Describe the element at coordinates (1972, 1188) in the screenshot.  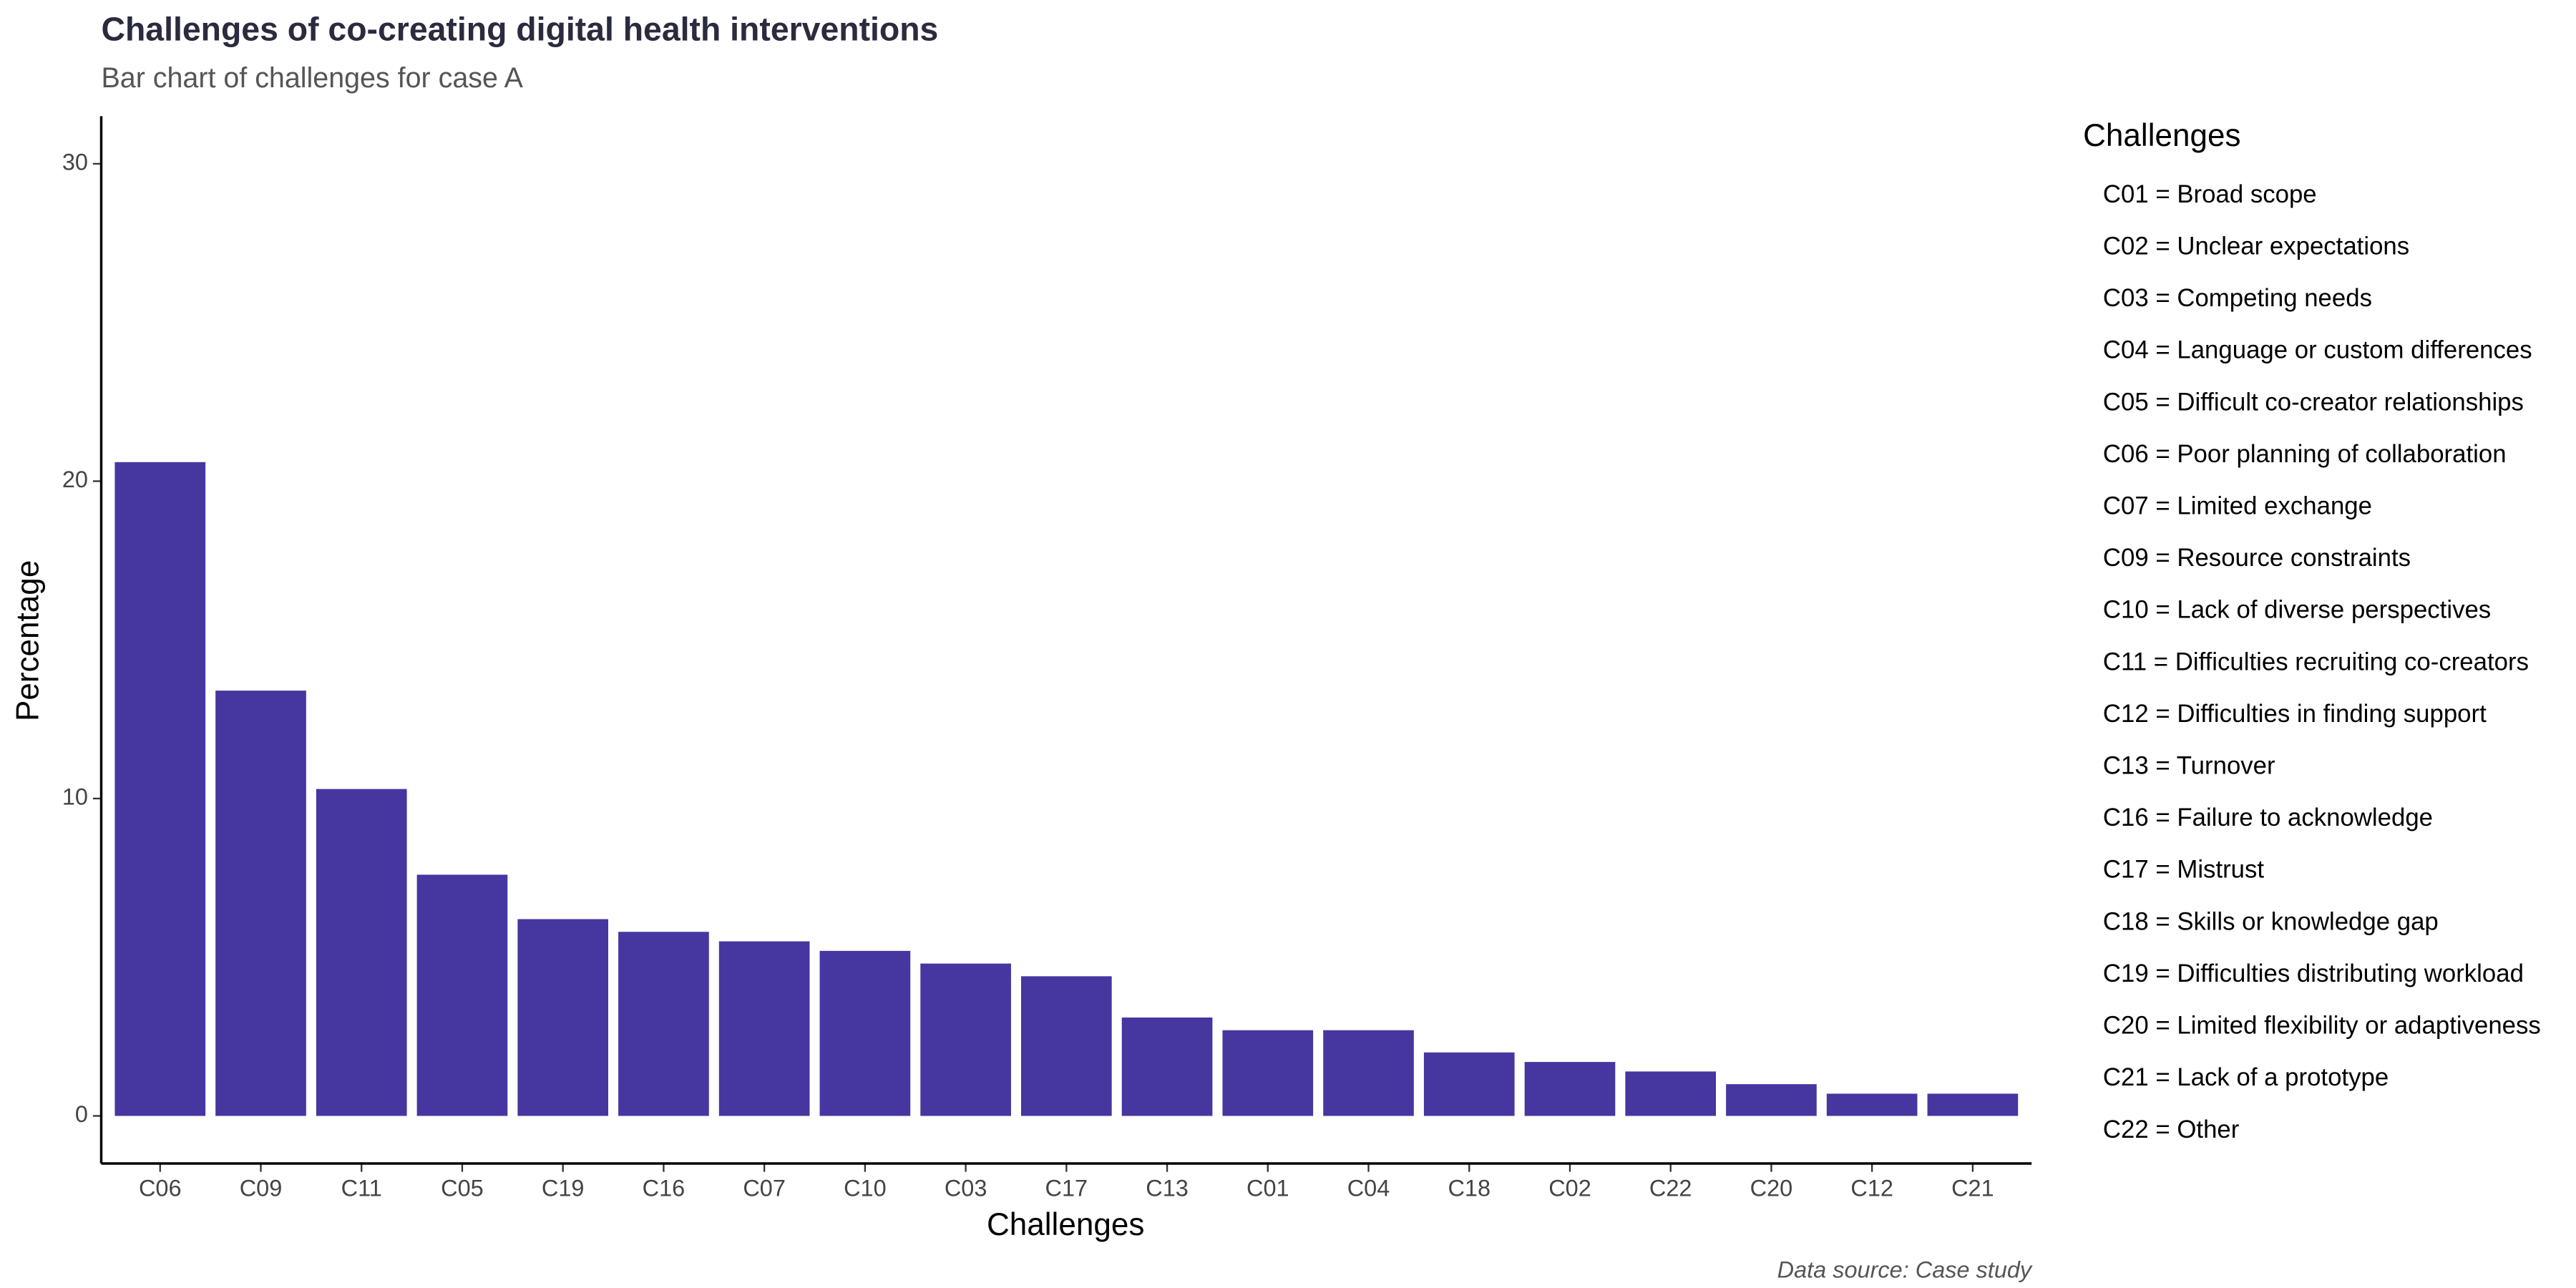
I see `x-tick-label: C21` at that location.